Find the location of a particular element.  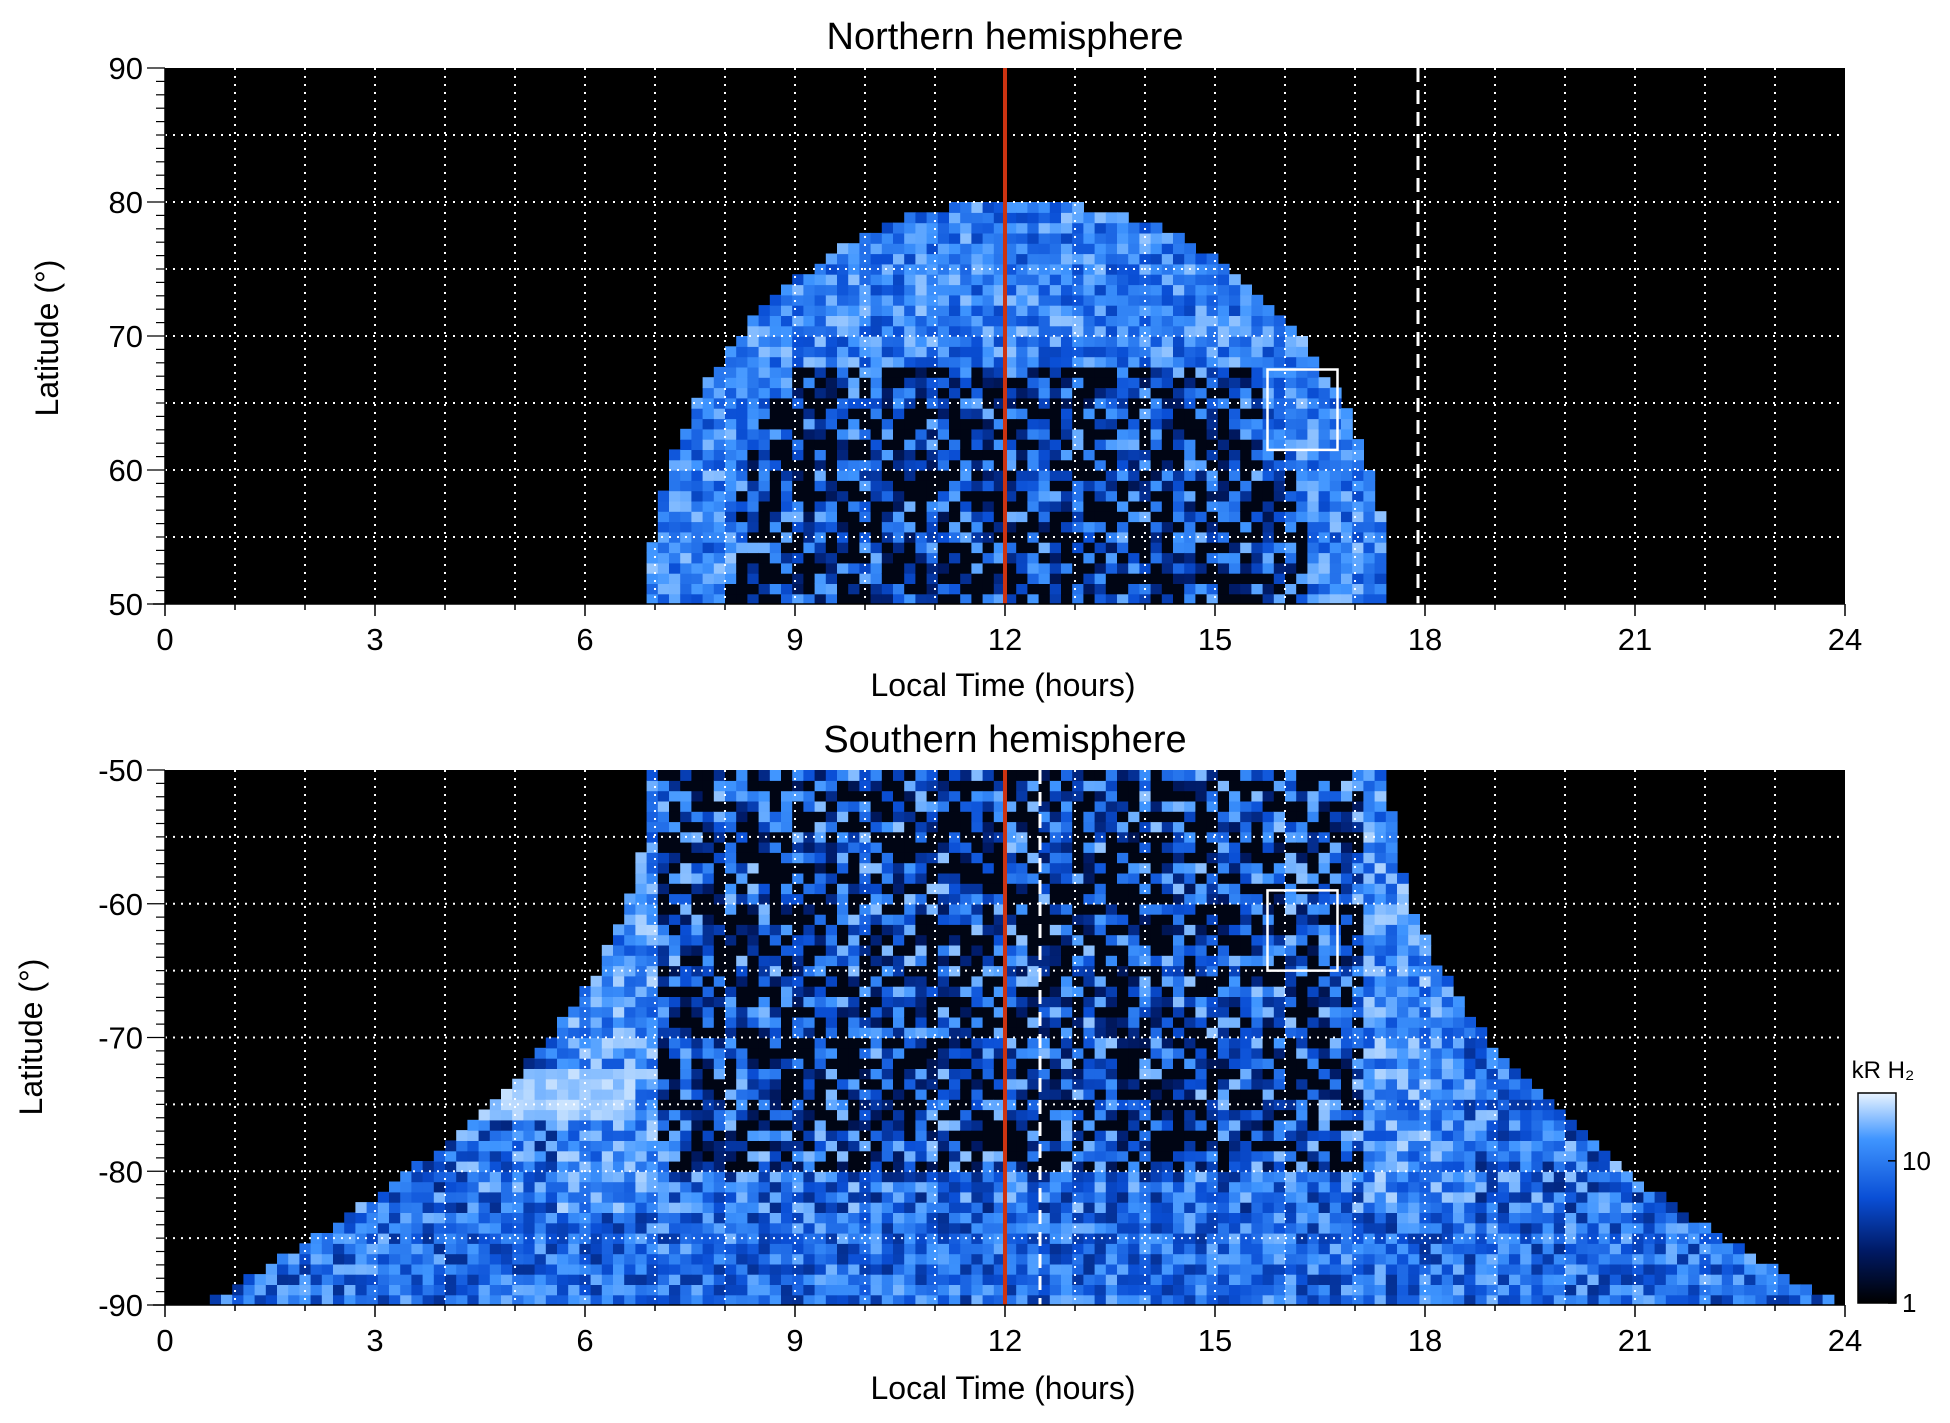

x-tick-label: 24 is located at coordinates (1845, 639).